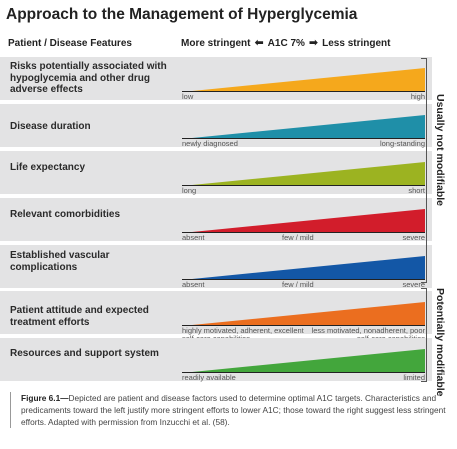 The height and width of the screenshot is (449, 457). Describe the element at coordinates (210, 143) in the screenshot. I see `wedge-left-label: newly diagnosed` at that location.